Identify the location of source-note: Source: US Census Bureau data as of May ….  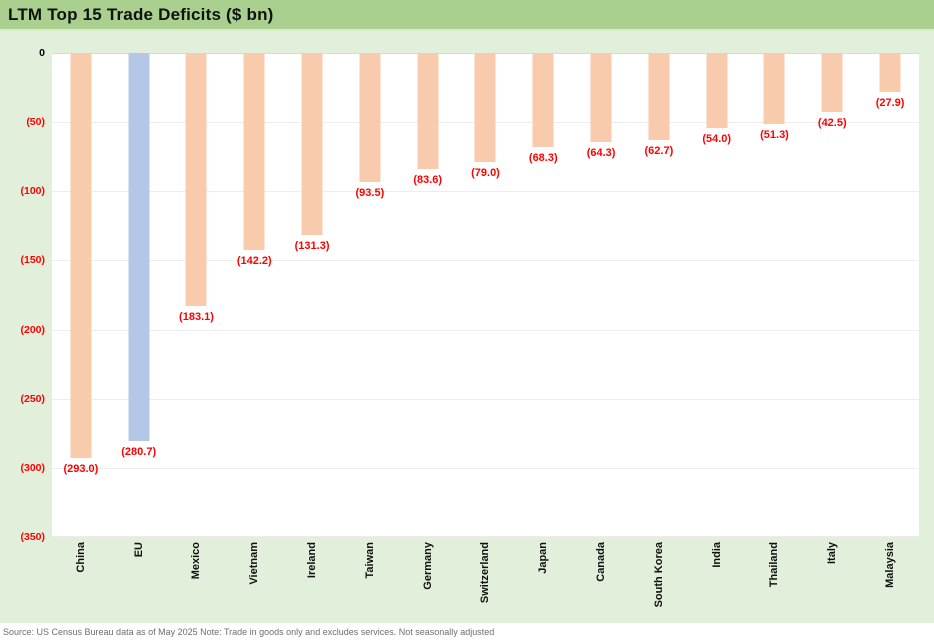
(249, 632).